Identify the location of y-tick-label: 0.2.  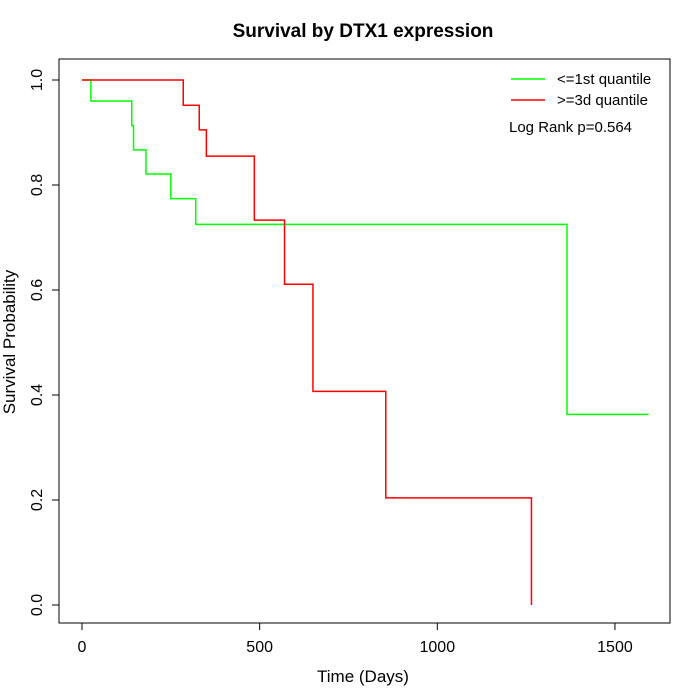
(37, 500).